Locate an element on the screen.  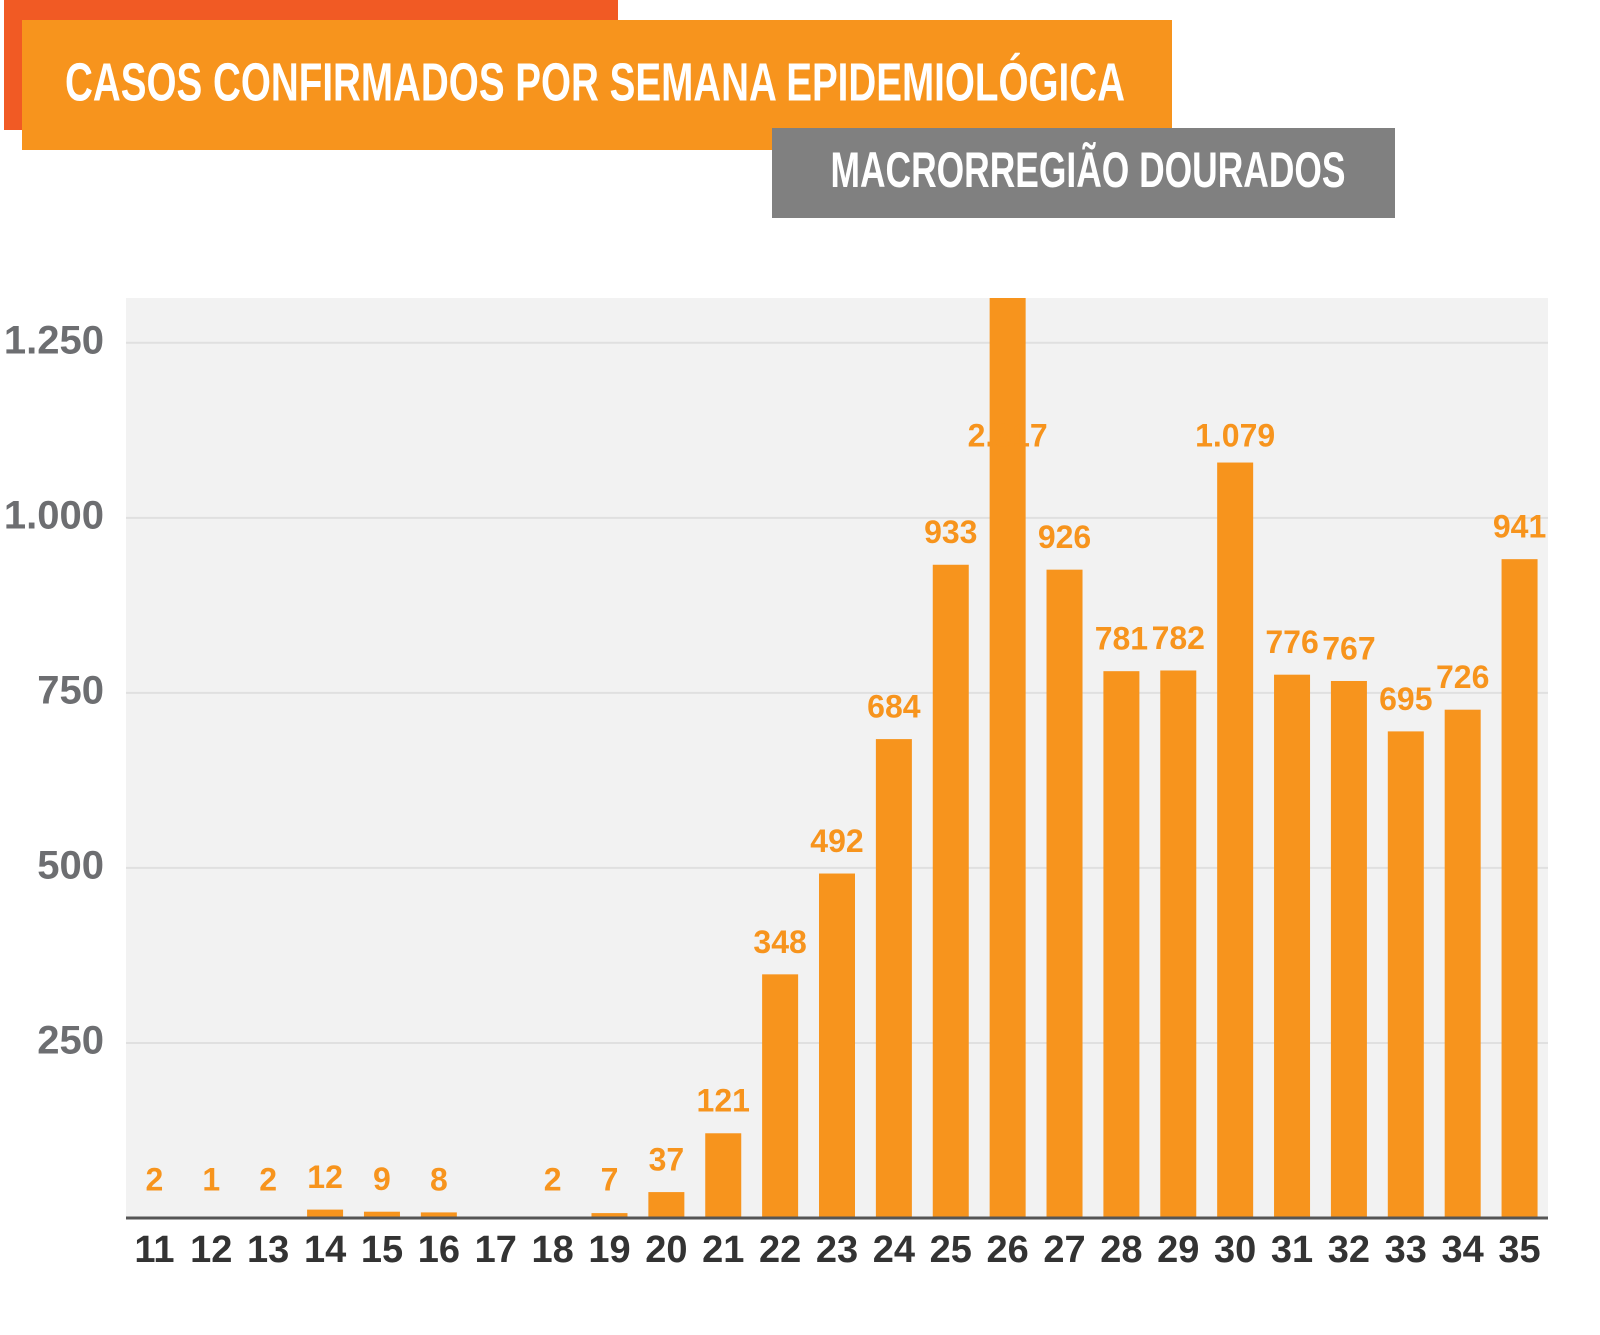
x-tick-label: 13 is located at coordinates (268, 1250).